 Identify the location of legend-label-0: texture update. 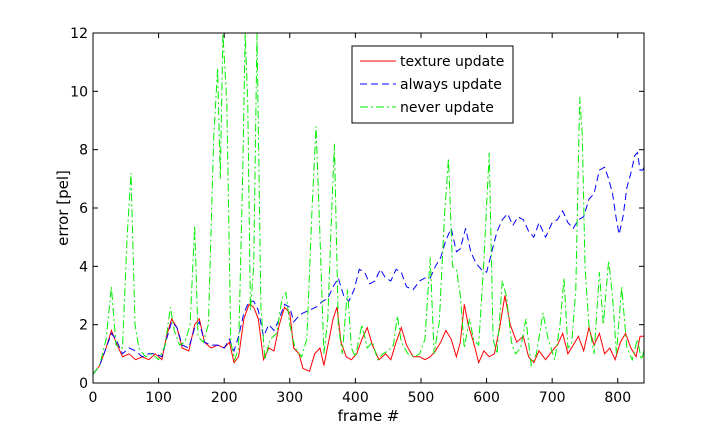
(452, 62).